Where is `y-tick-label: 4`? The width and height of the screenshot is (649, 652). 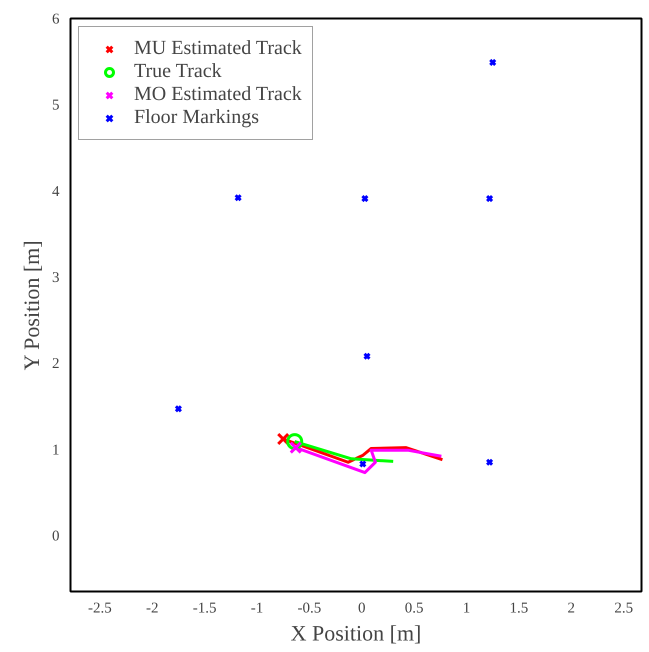 y-tick-label: 4 is located at coordinates (56, 192).